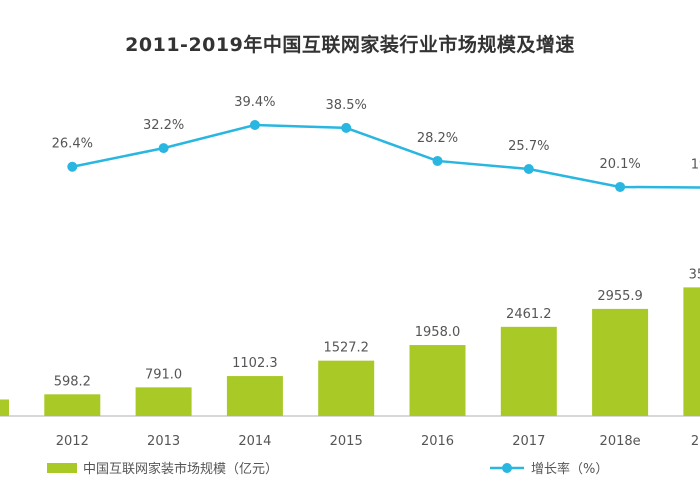 This screenshot has height=490, width=700. What do you see at coordinates (163, 401) in the screenshot?
I see `bar-2013` at bounding box center [163, 401].